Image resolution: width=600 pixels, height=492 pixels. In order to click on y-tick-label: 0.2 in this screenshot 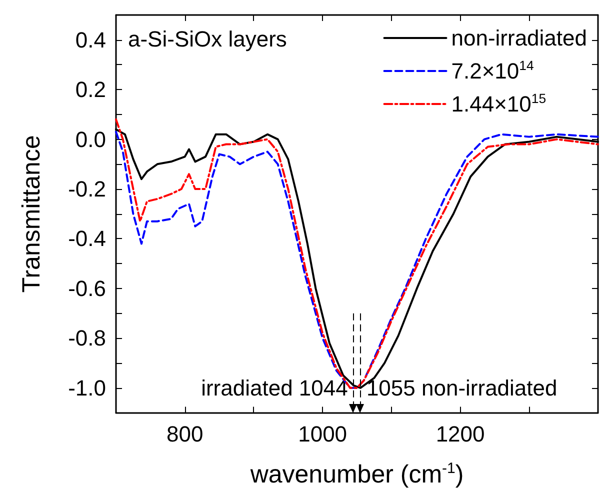, I will do `click(90, 89)`.